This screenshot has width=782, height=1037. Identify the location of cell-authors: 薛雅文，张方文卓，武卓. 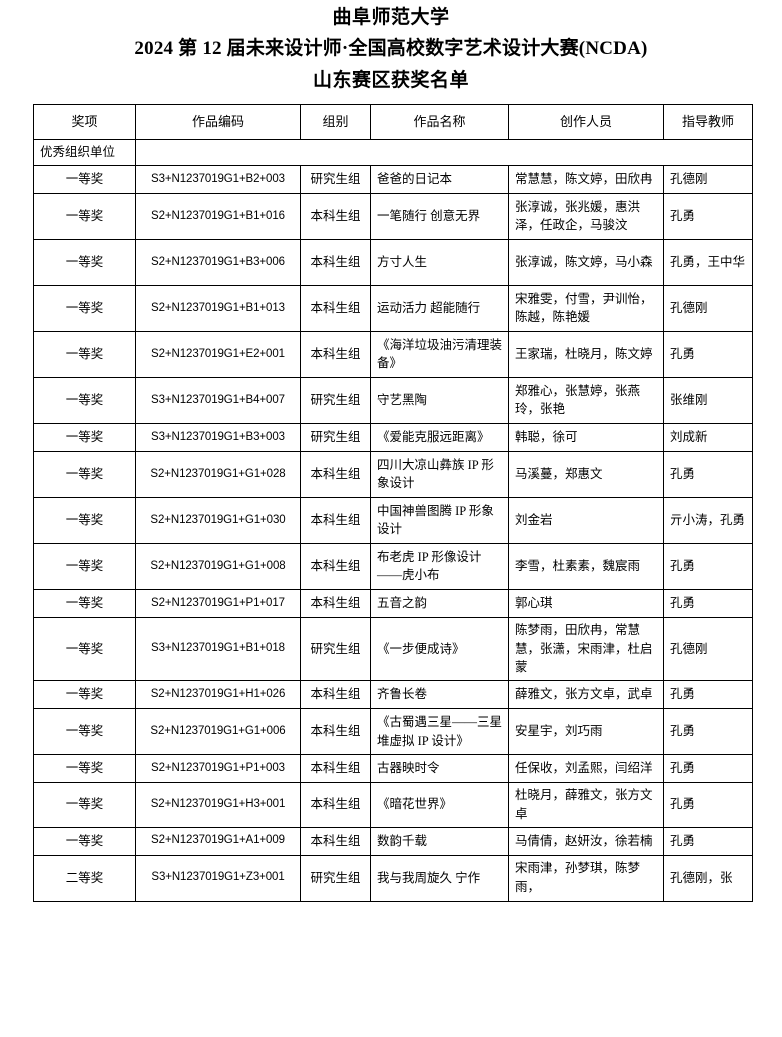
(586, 694).